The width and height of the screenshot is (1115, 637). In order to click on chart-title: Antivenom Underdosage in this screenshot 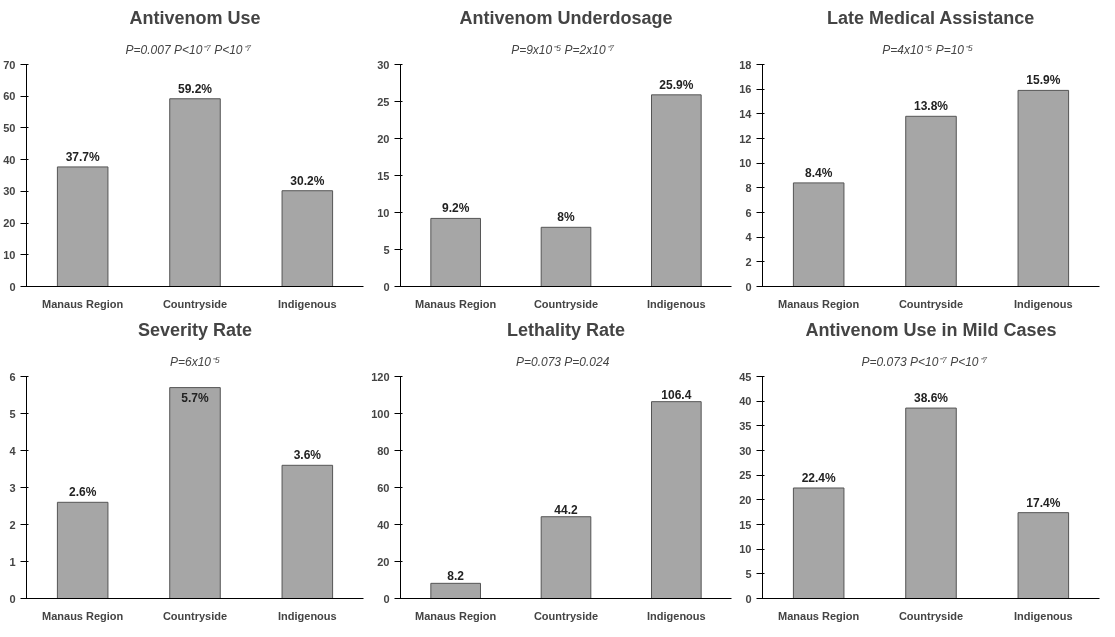, I will do `click(566, 17)`.